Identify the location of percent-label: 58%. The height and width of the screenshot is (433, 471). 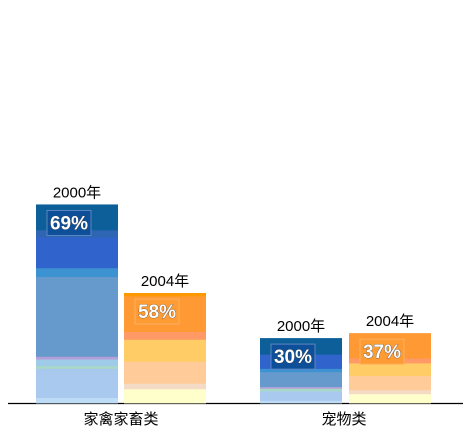
(157, 312).